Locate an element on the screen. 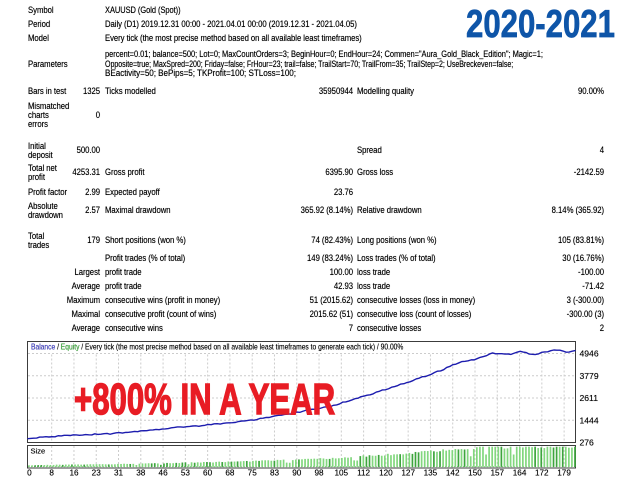 The image size is (640, 480). svg-text: 46 is located at coordinates (164, 473).